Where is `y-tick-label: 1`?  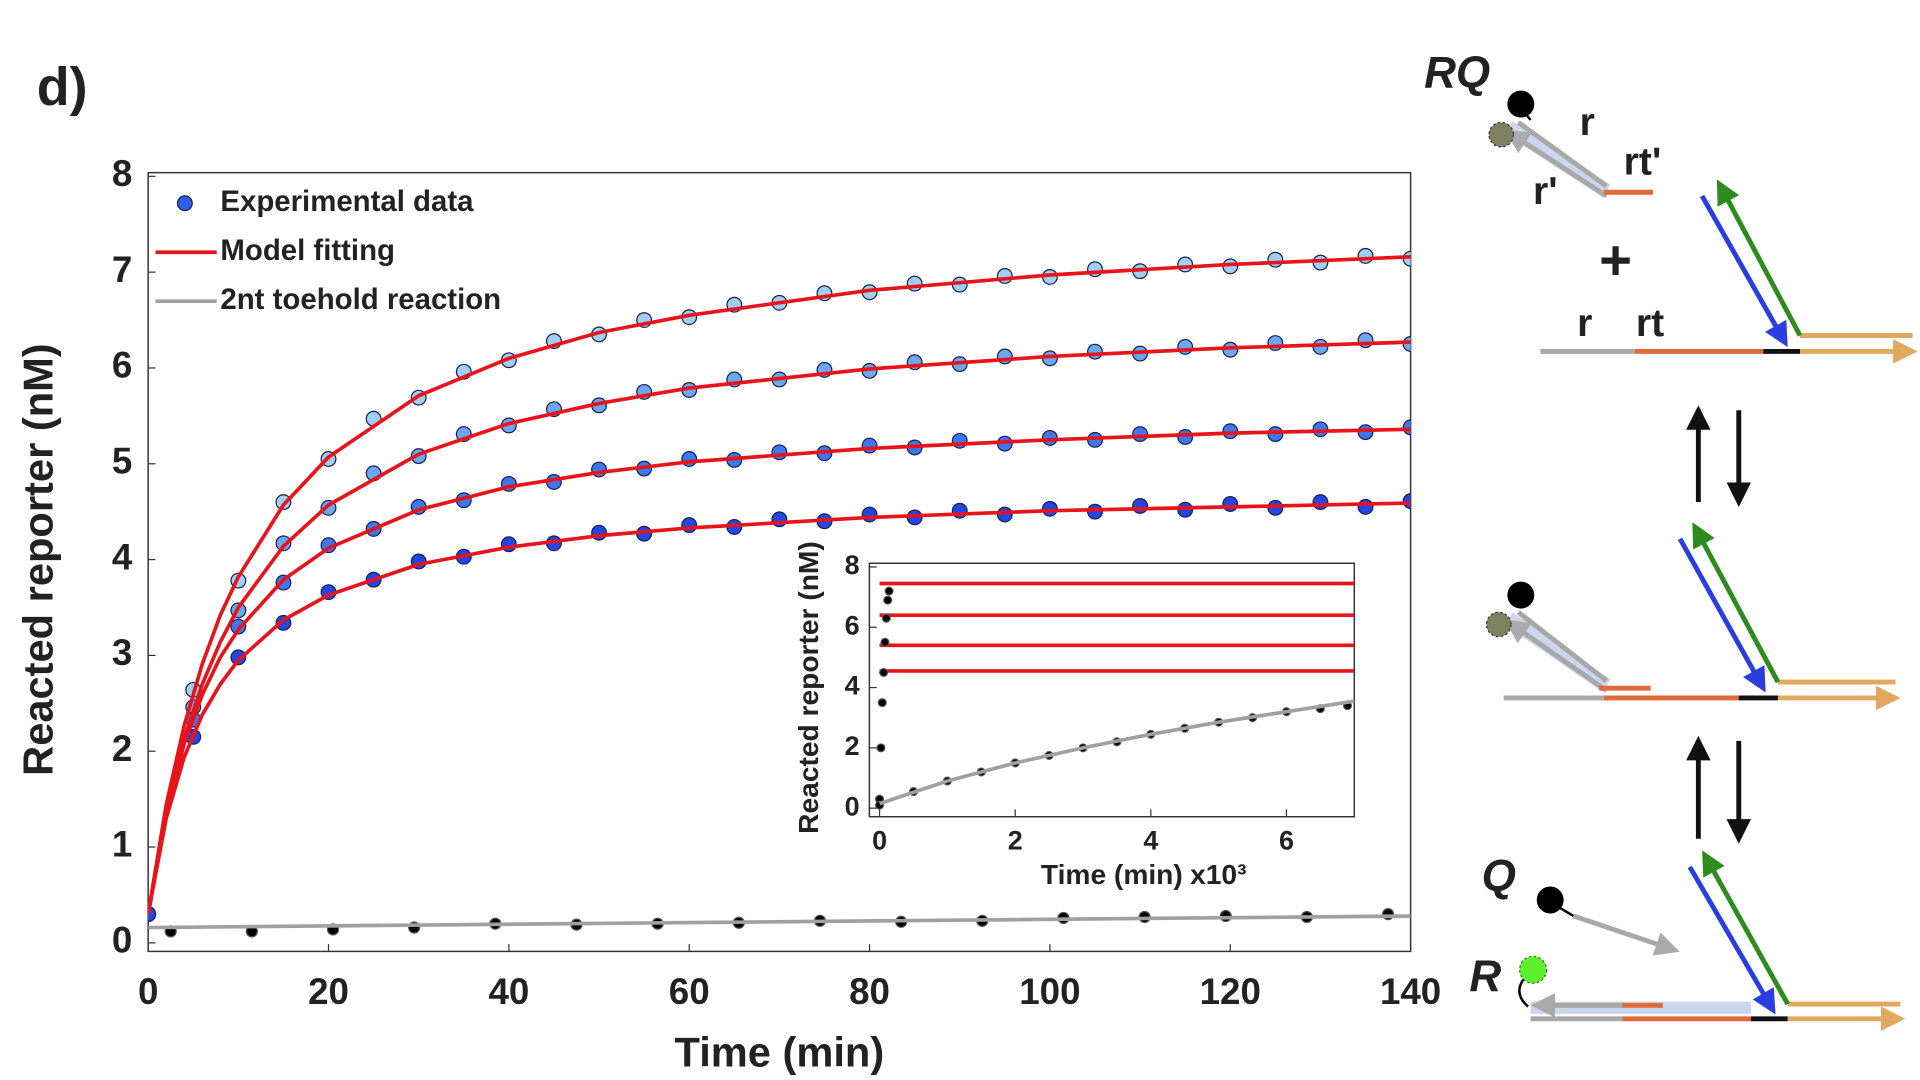
y-tick-label: 1 is located at coordinates (122, 844).